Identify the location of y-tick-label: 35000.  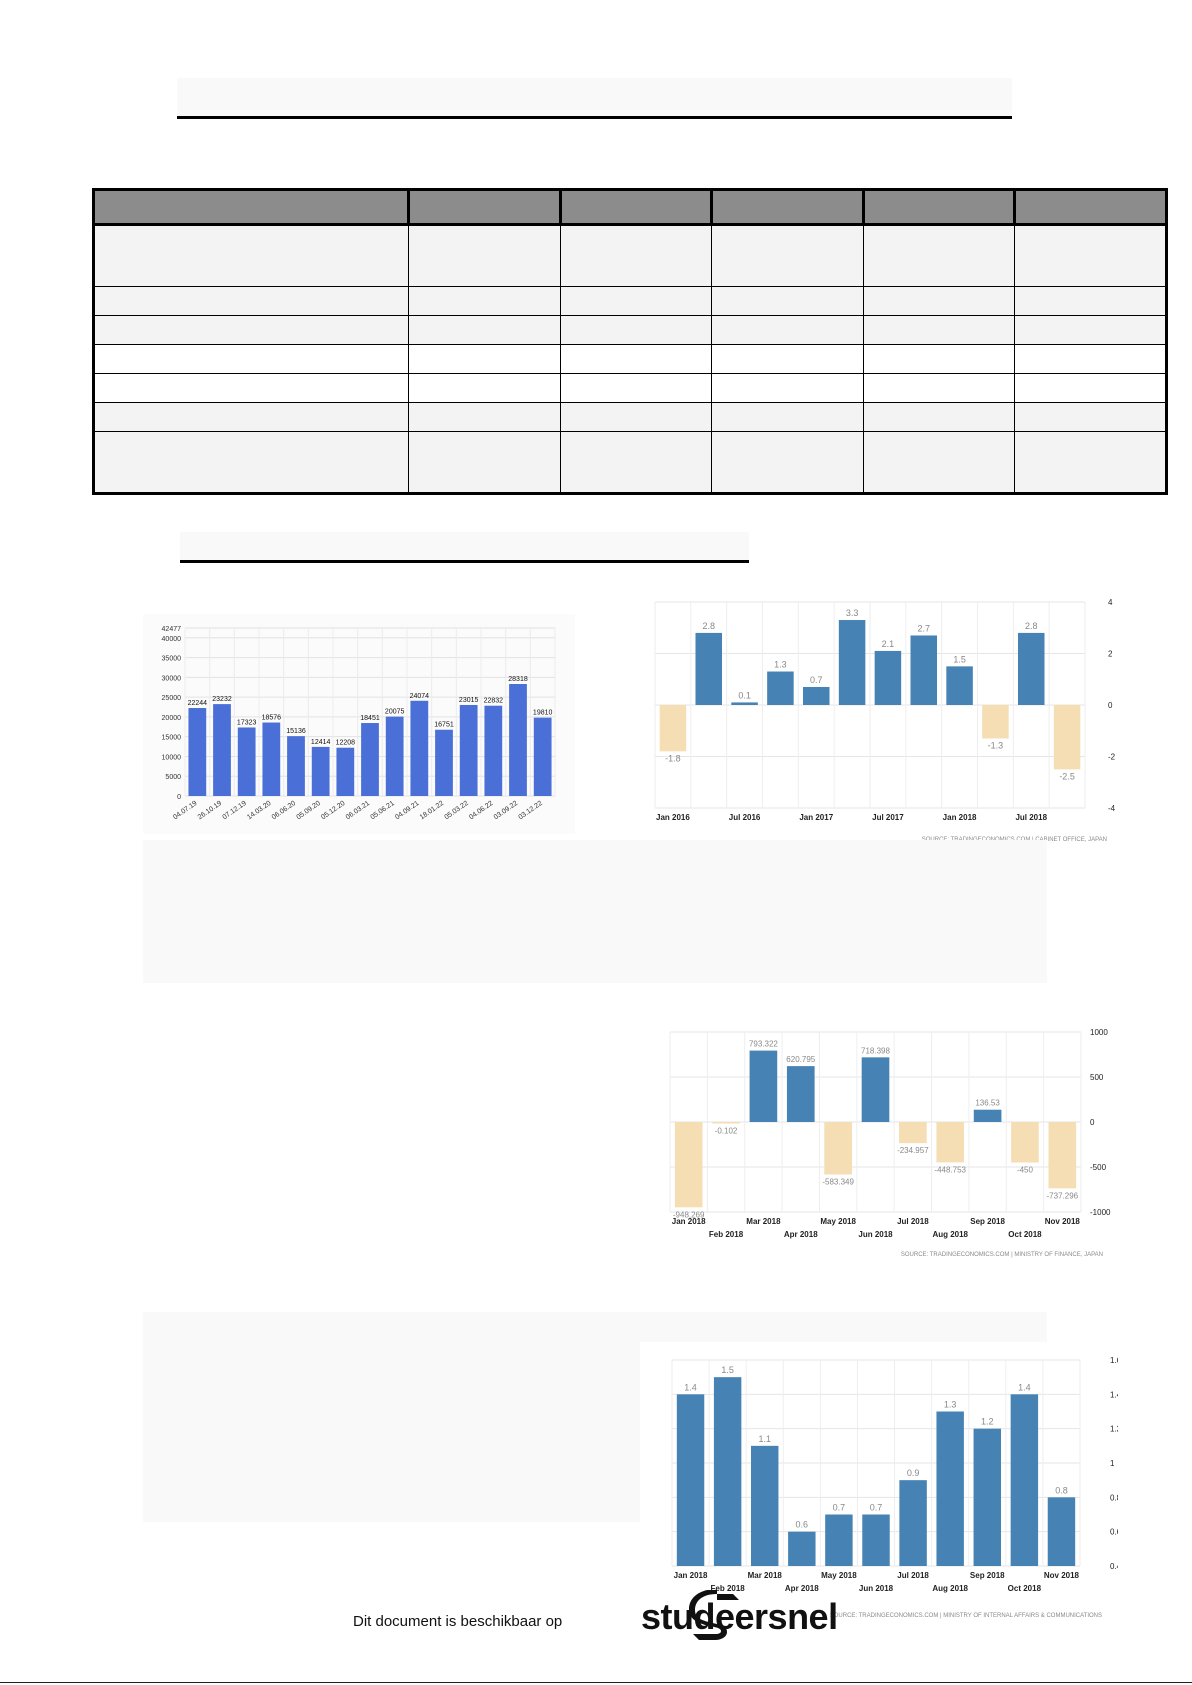
(172, 659).